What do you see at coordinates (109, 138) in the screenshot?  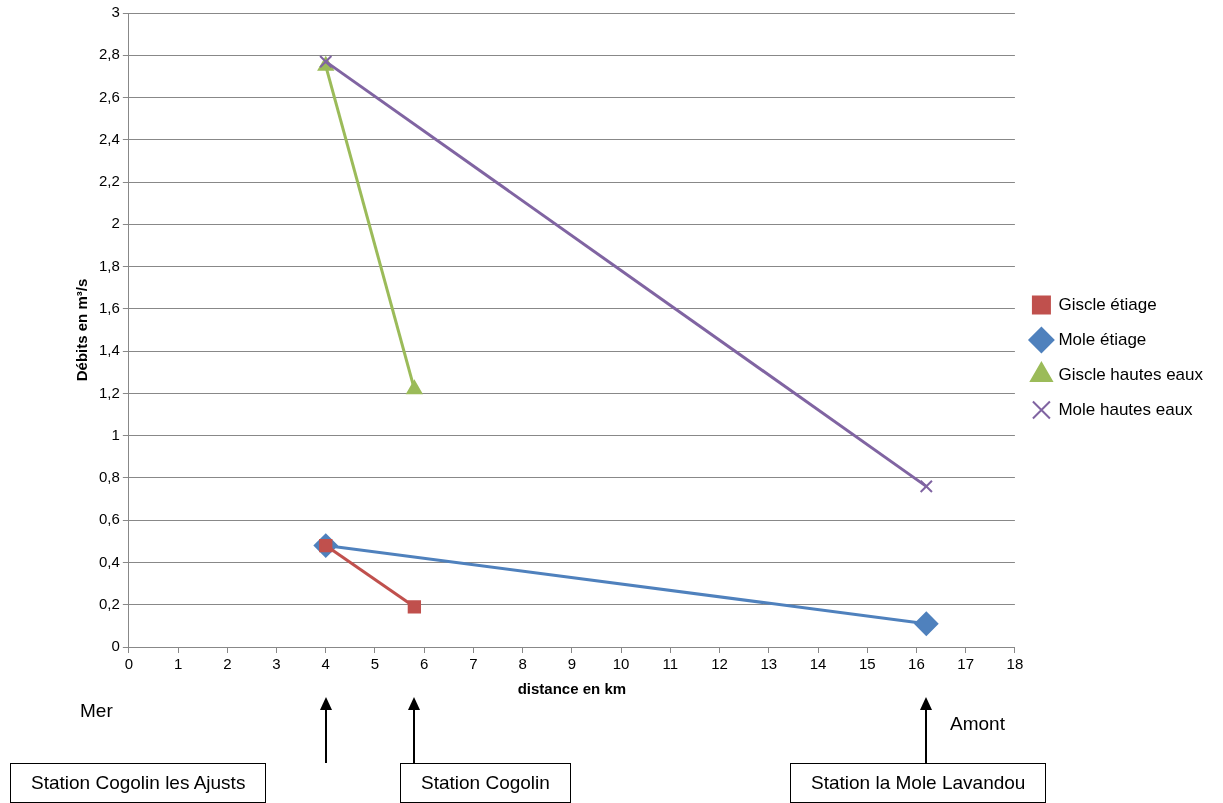 I see `y-tick-label: 2,4` at bounding box center [109, 138].